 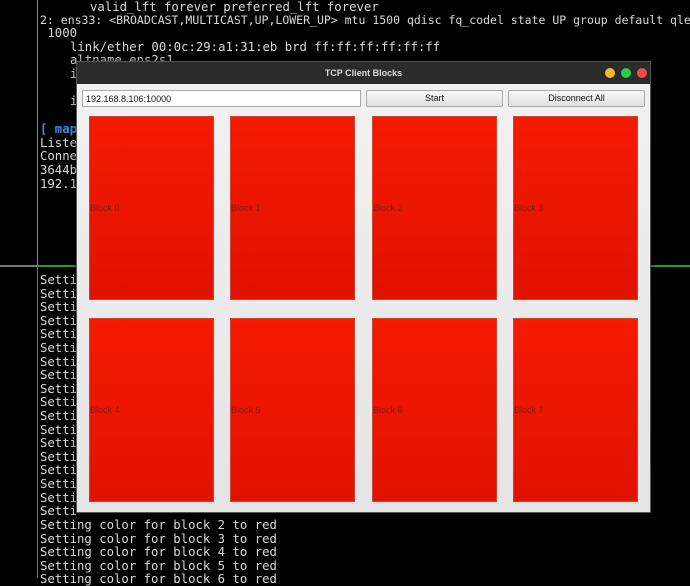 What do you see at coordinates (158, 552) in the screenshot?
I see `terminal-line: Setting color for block 4 to red` at bounding box center [158, 552].